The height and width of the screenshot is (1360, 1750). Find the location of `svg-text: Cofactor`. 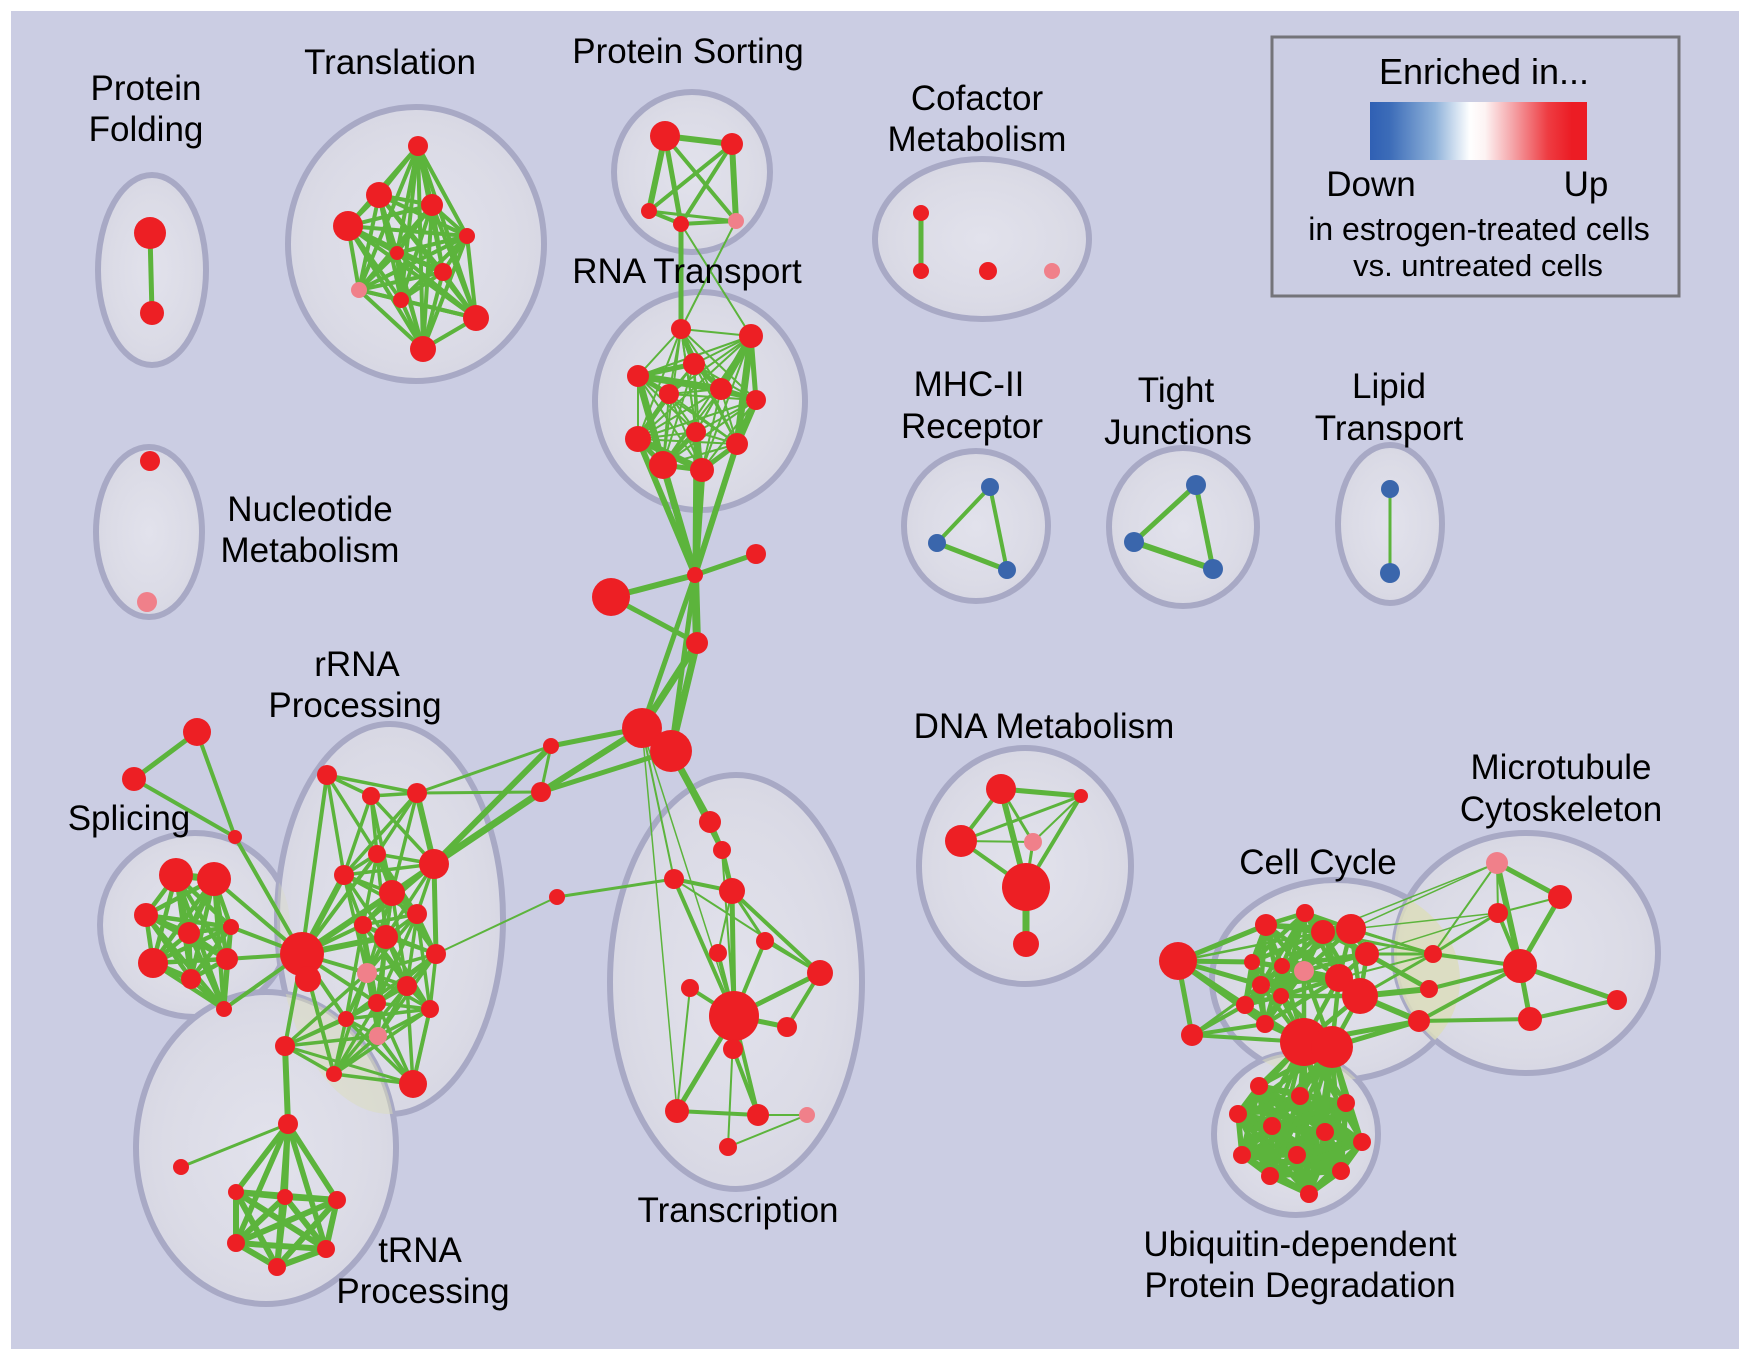

svg-text: Cofactor is located at coordinates (977, 98).